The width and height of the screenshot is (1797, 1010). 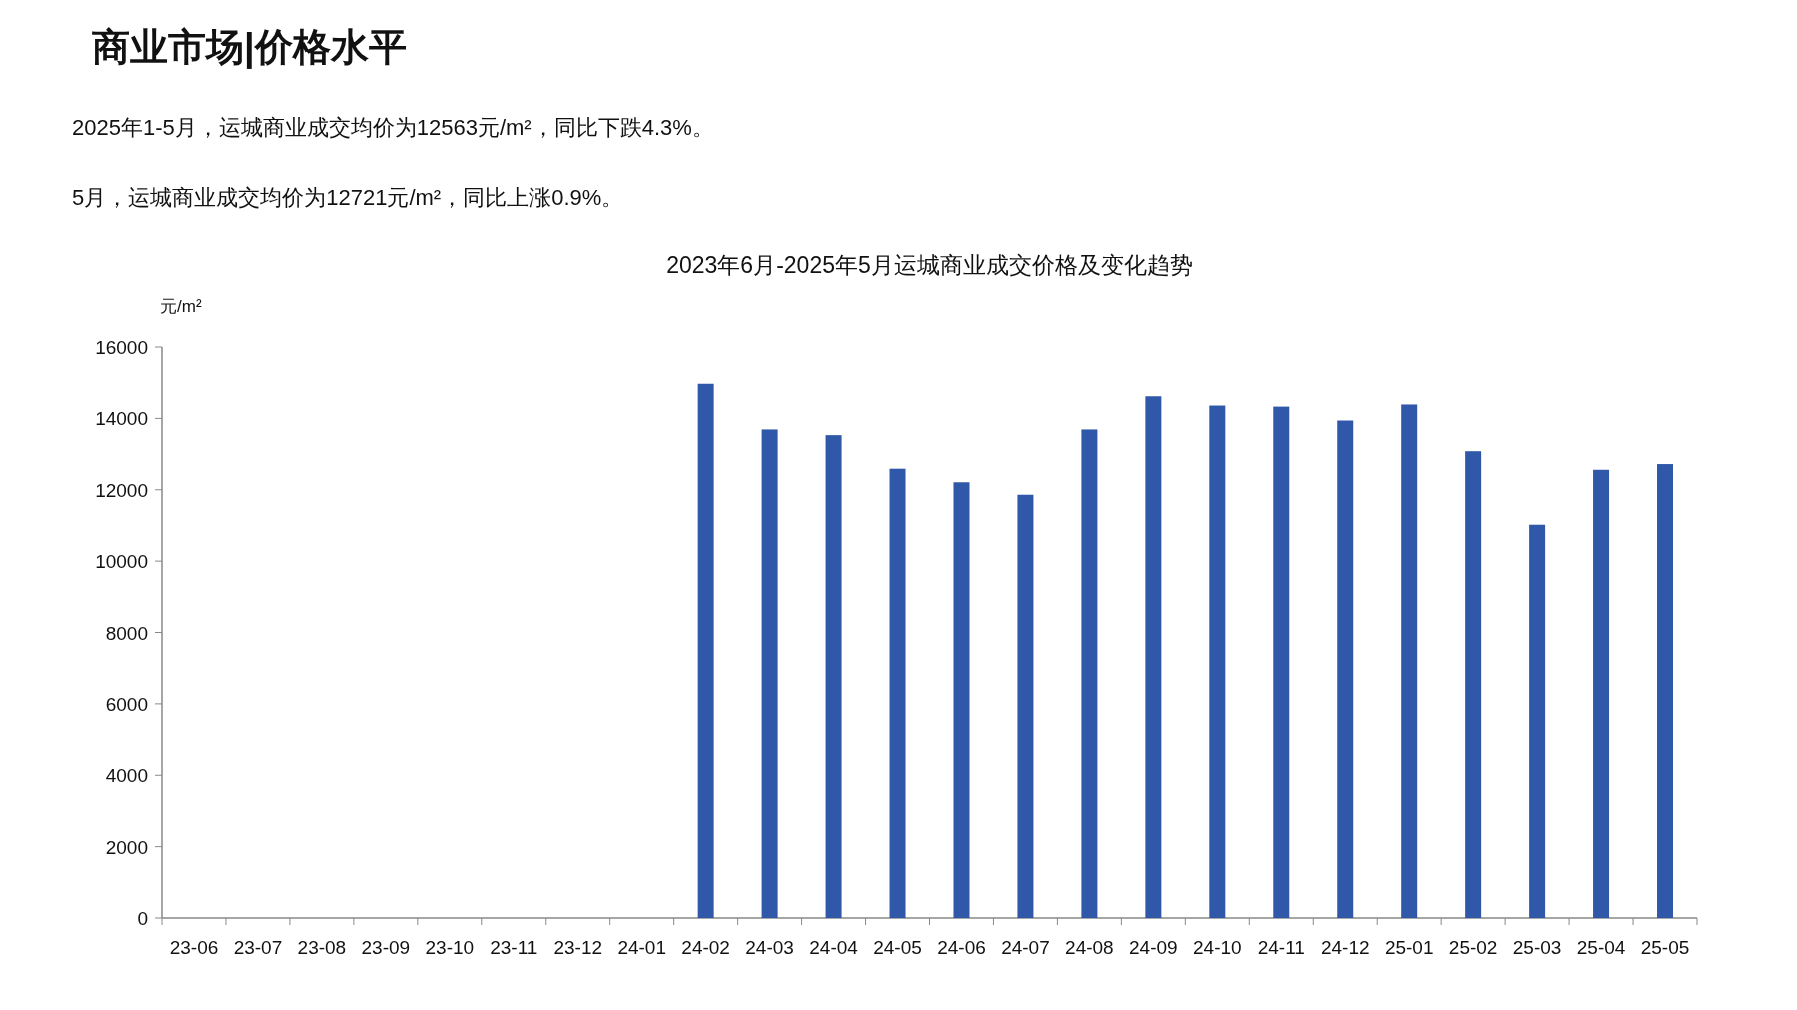 What do you see at coordinates (578, 947) in the screenshot?
I see `x-tick-label: 23-12` at bounding box center [578, 947].